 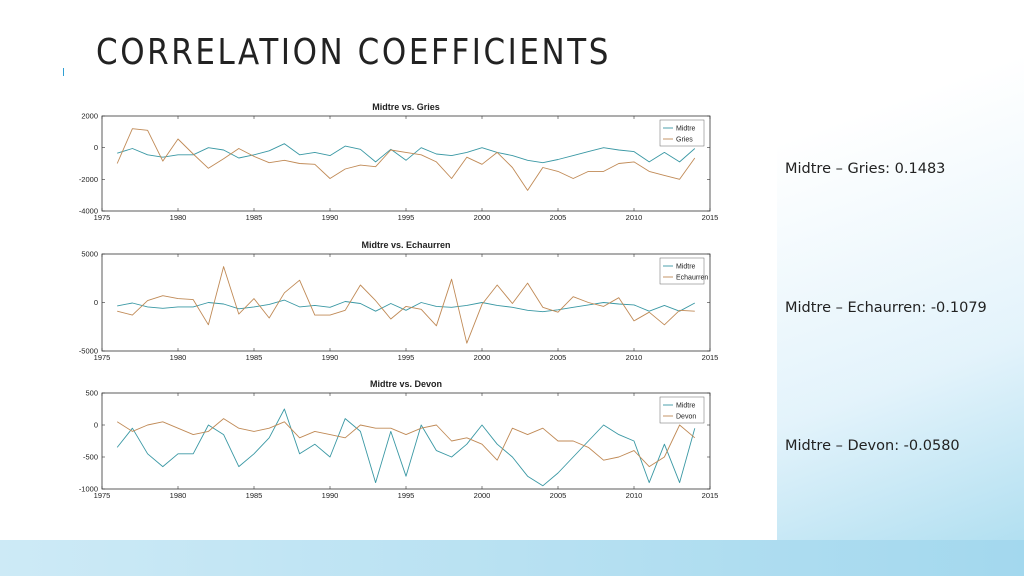 I want to click on series-line-devon, so click(x=406, y=443).